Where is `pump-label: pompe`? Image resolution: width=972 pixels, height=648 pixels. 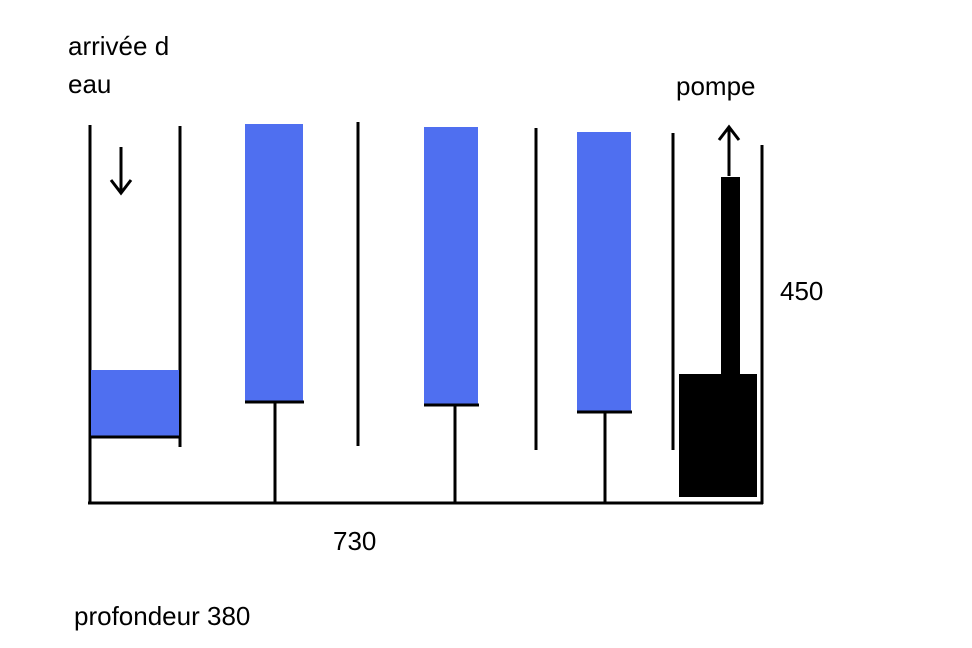
pump-label: pompe is located at coordinates (716, 86).